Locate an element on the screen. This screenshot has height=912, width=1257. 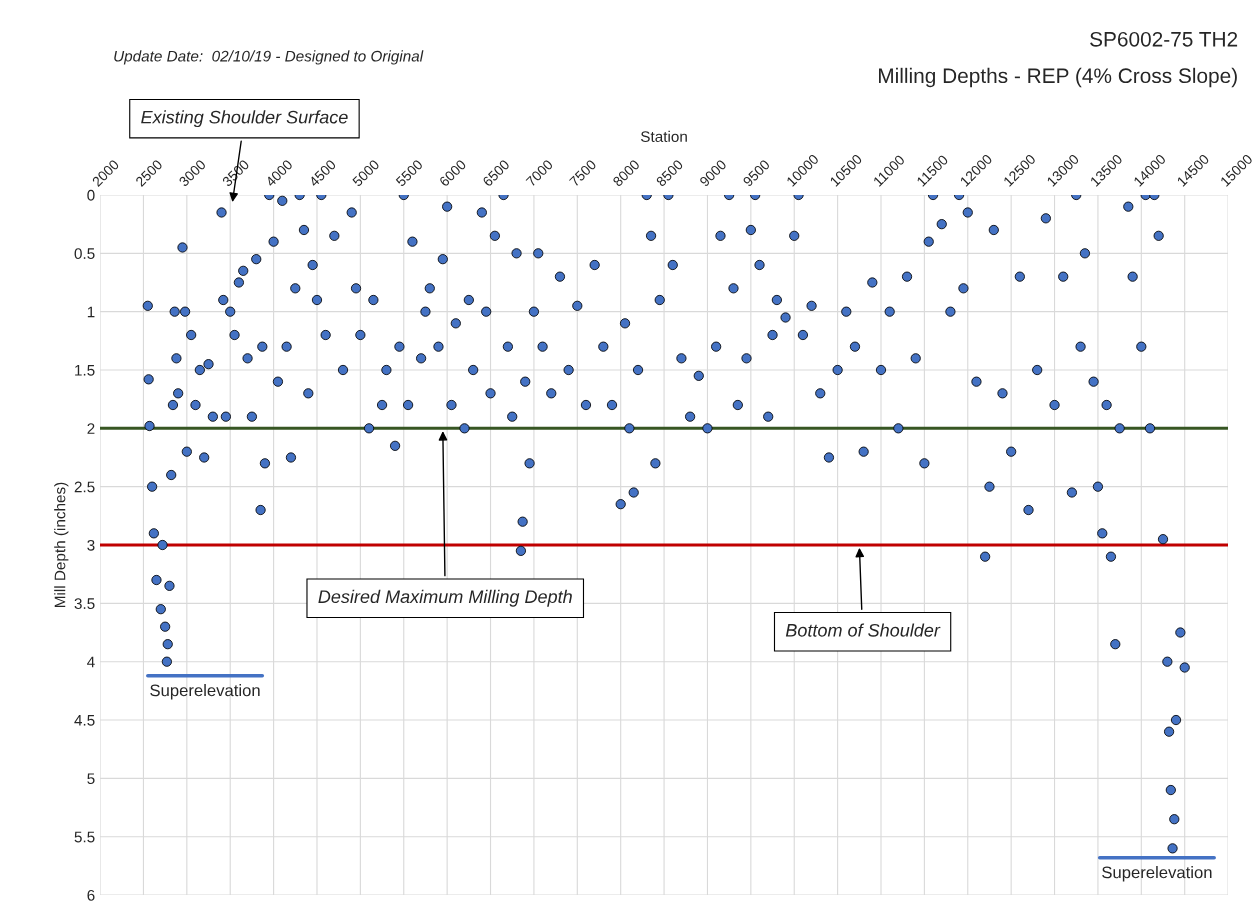
y-tick-label: 0.5 is located at coordinates (84, 254).